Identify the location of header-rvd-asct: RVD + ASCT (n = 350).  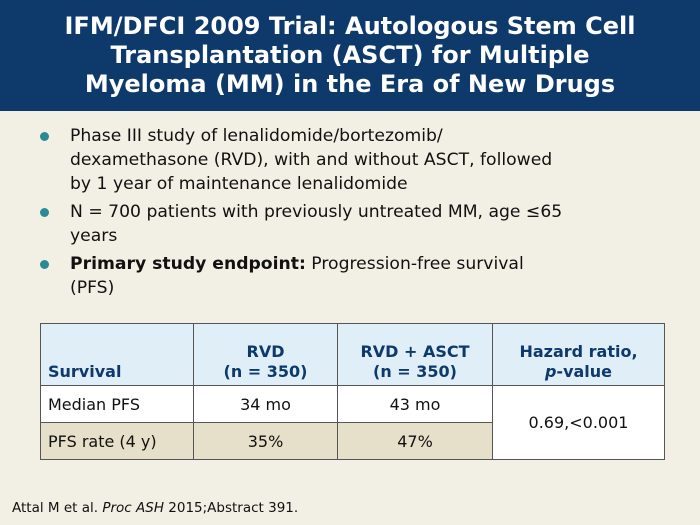
(415, 354).